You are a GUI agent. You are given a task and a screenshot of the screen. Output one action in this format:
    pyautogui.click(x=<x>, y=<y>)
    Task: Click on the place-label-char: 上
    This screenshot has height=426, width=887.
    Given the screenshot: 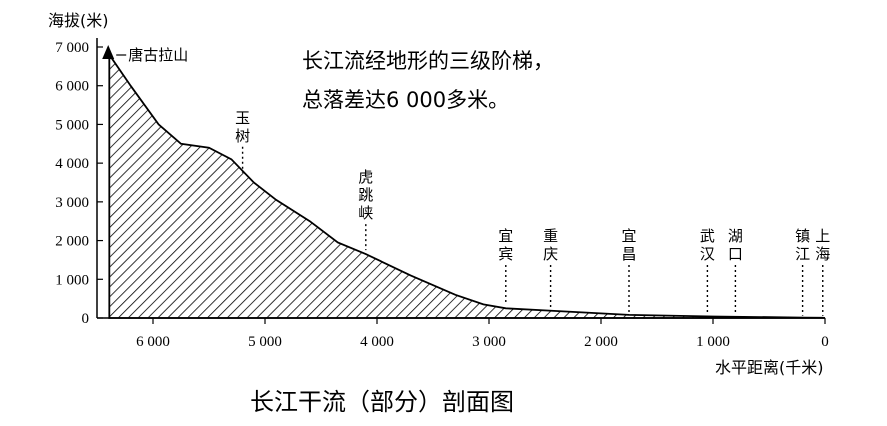 What is the action you would take?
    pyautogui.click(x=822, y=236)
    